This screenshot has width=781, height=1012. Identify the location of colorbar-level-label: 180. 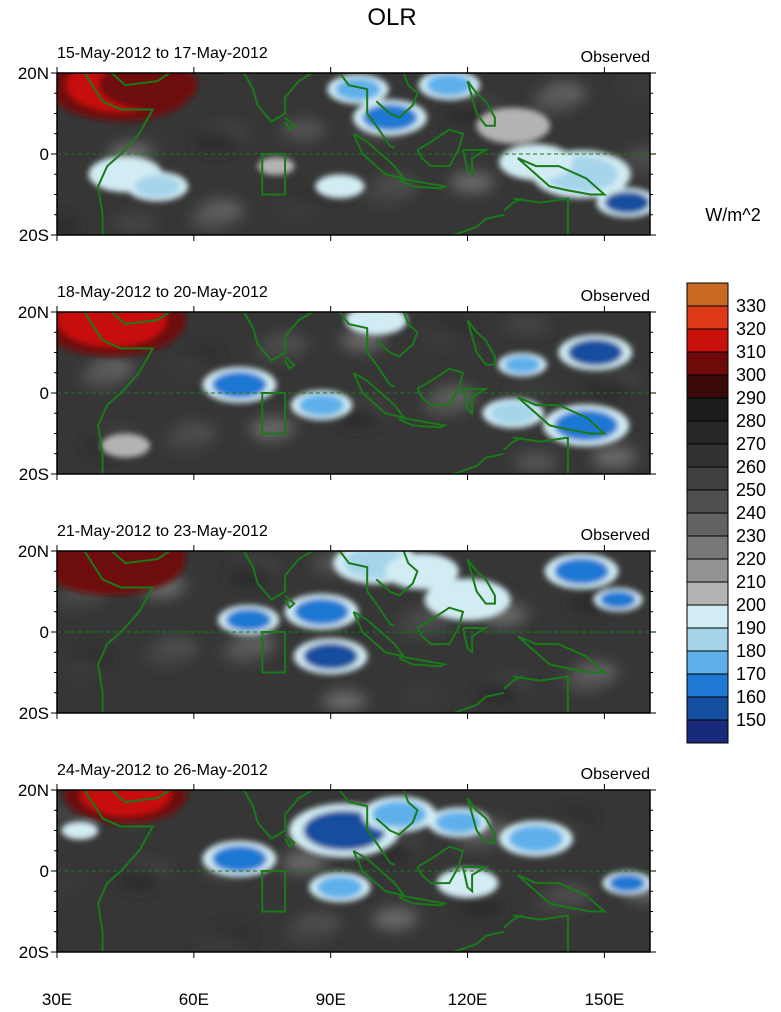
(751, 651).